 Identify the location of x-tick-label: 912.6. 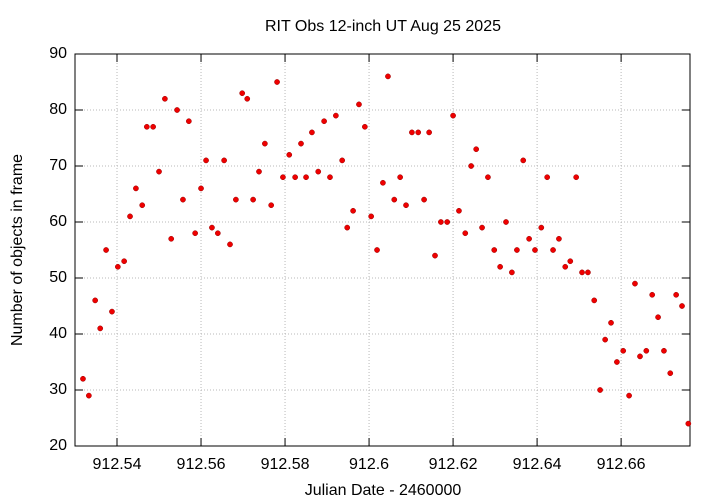
(369, 464).